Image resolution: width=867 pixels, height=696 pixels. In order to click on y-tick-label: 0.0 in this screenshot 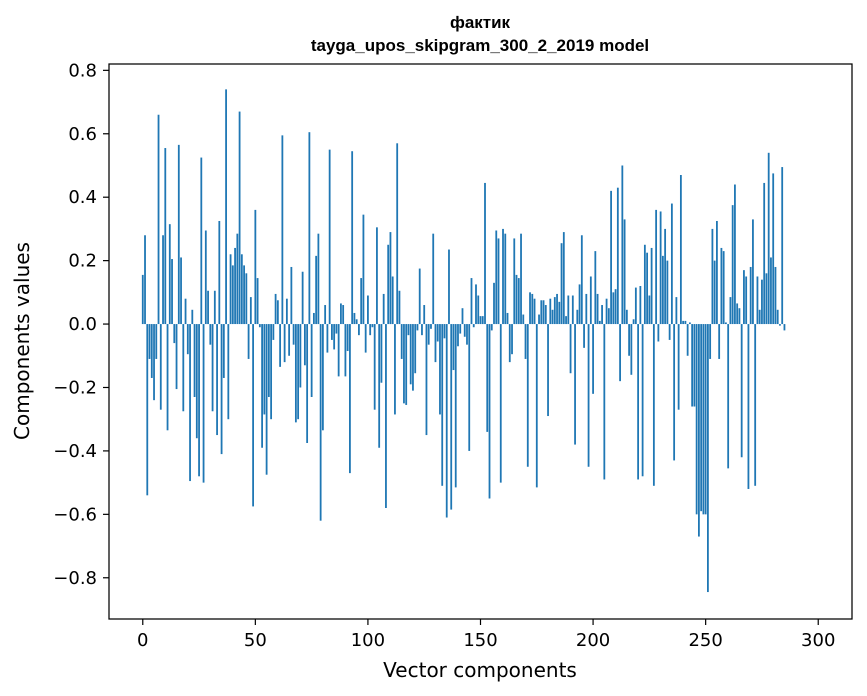, I will do `click(82, 324)`.